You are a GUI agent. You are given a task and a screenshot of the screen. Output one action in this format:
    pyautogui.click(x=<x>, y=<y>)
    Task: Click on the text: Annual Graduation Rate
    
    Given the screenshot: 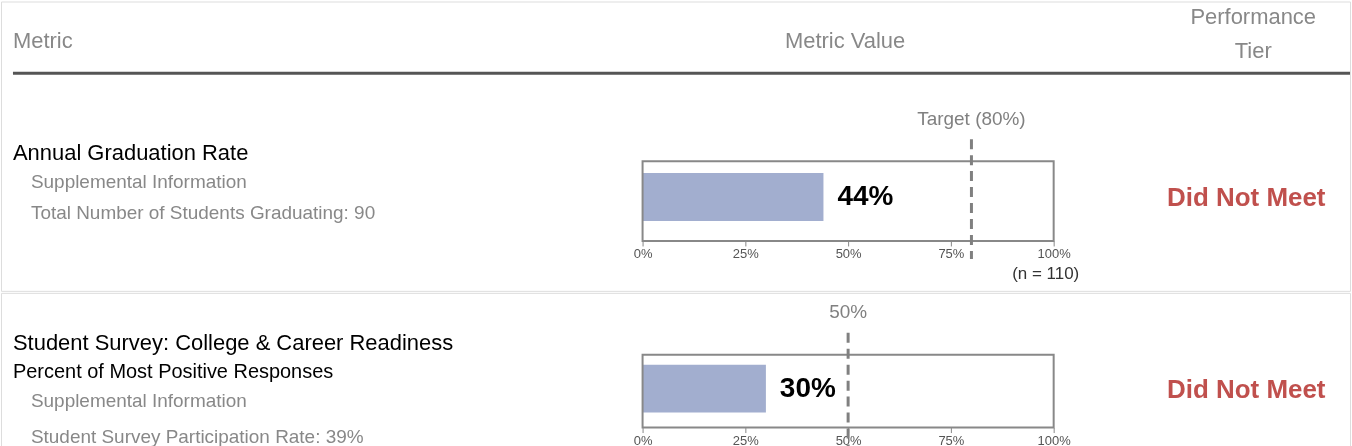 What is the action you would take?
    pyautogui.click(x=130, y=153)
    